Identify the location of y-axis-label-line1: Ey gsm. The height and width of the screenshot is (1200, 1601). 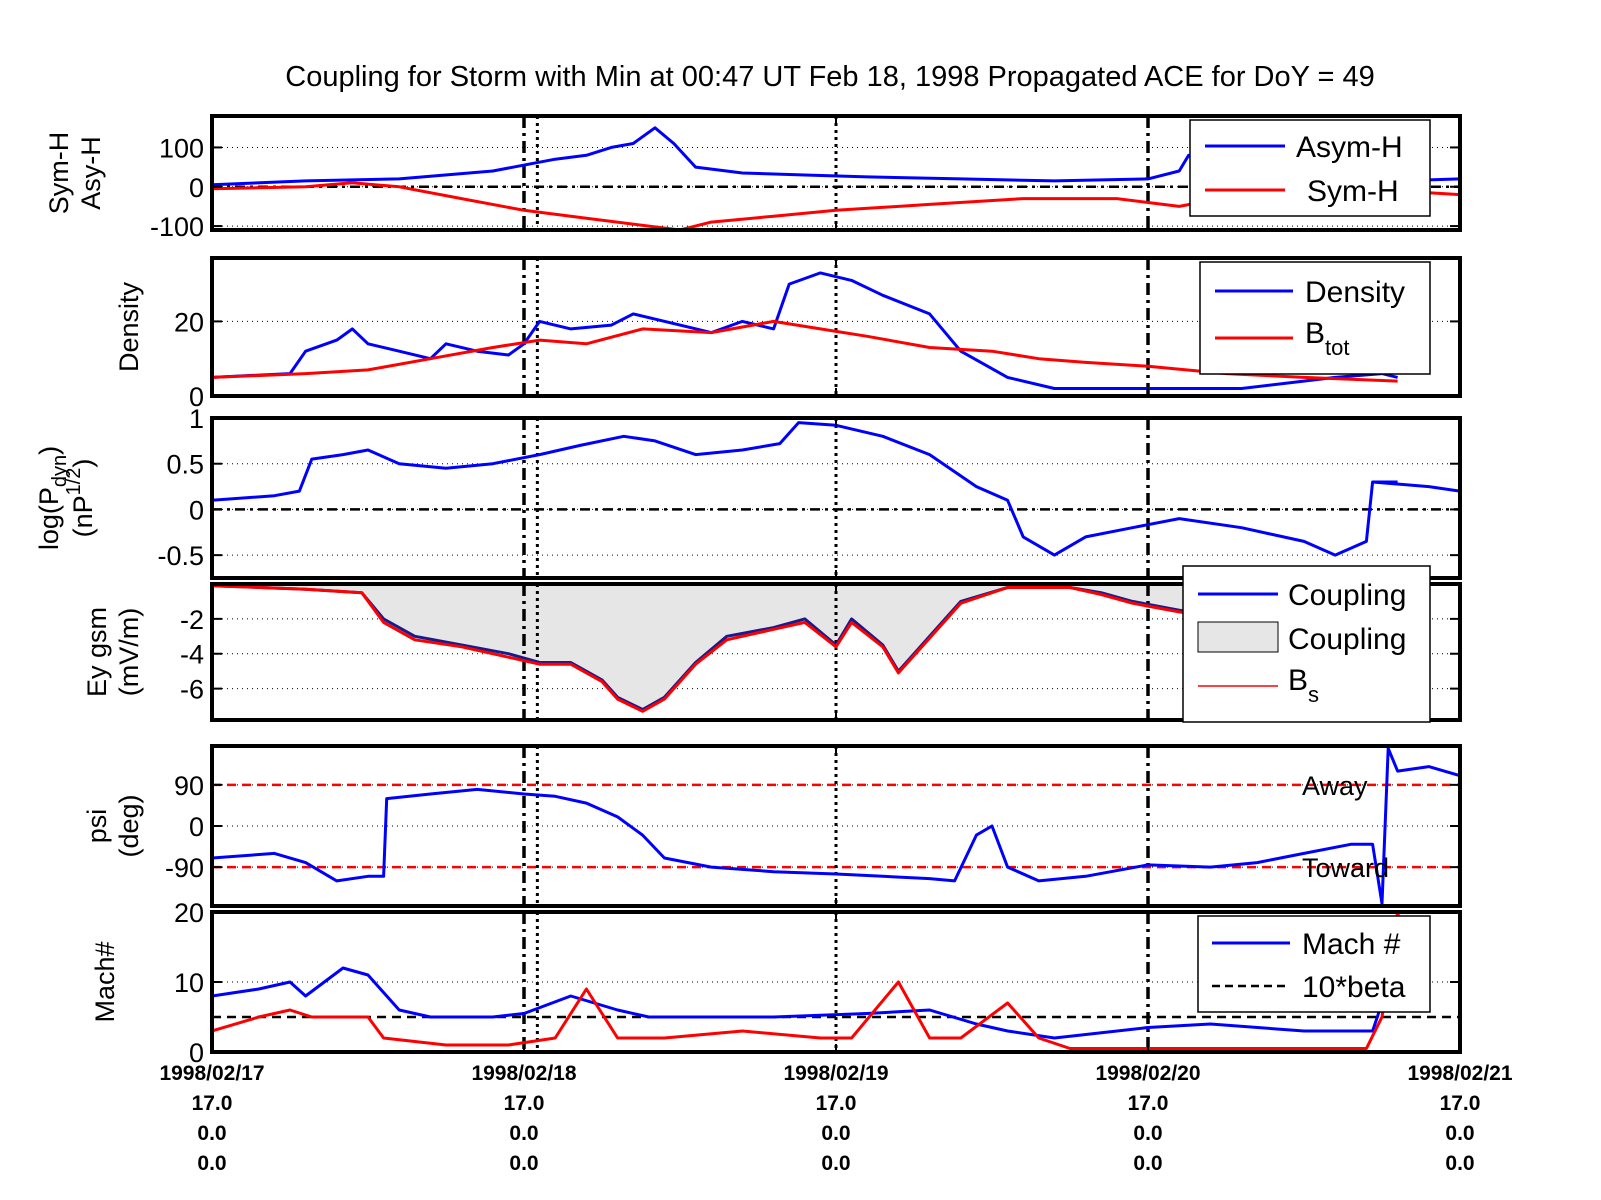
(97, 652).